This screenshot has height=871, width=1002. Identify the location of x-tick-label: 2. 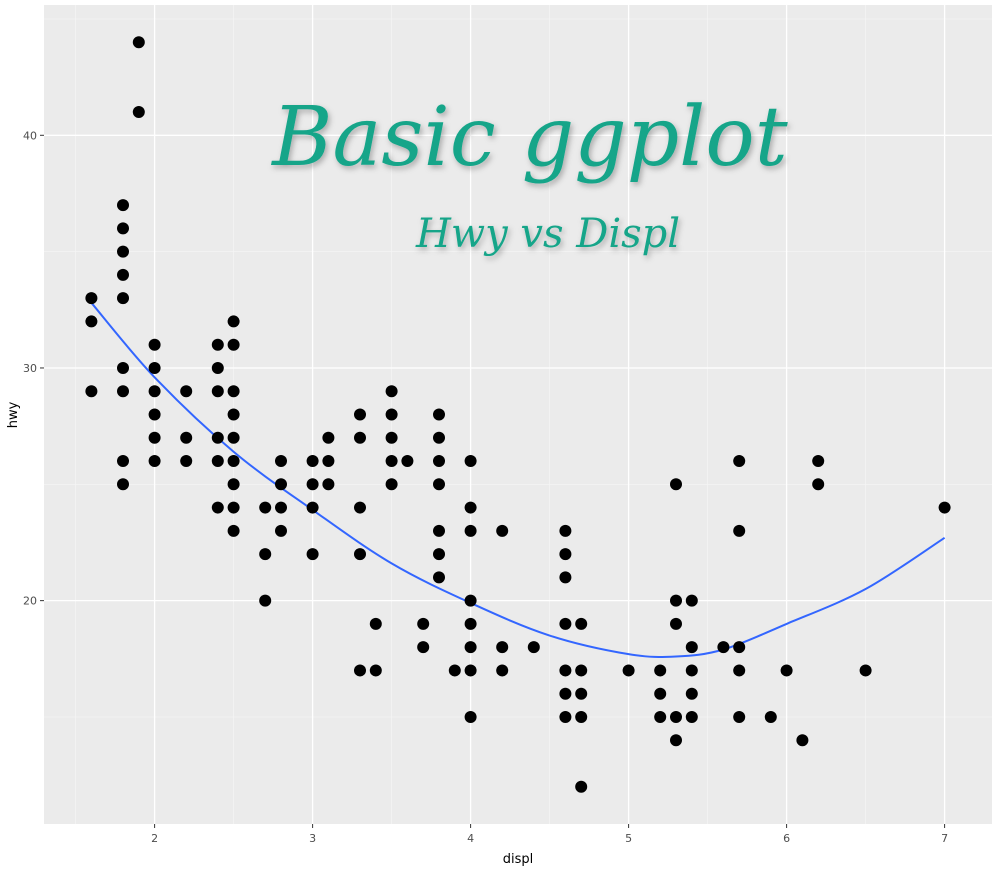
(154, 838).